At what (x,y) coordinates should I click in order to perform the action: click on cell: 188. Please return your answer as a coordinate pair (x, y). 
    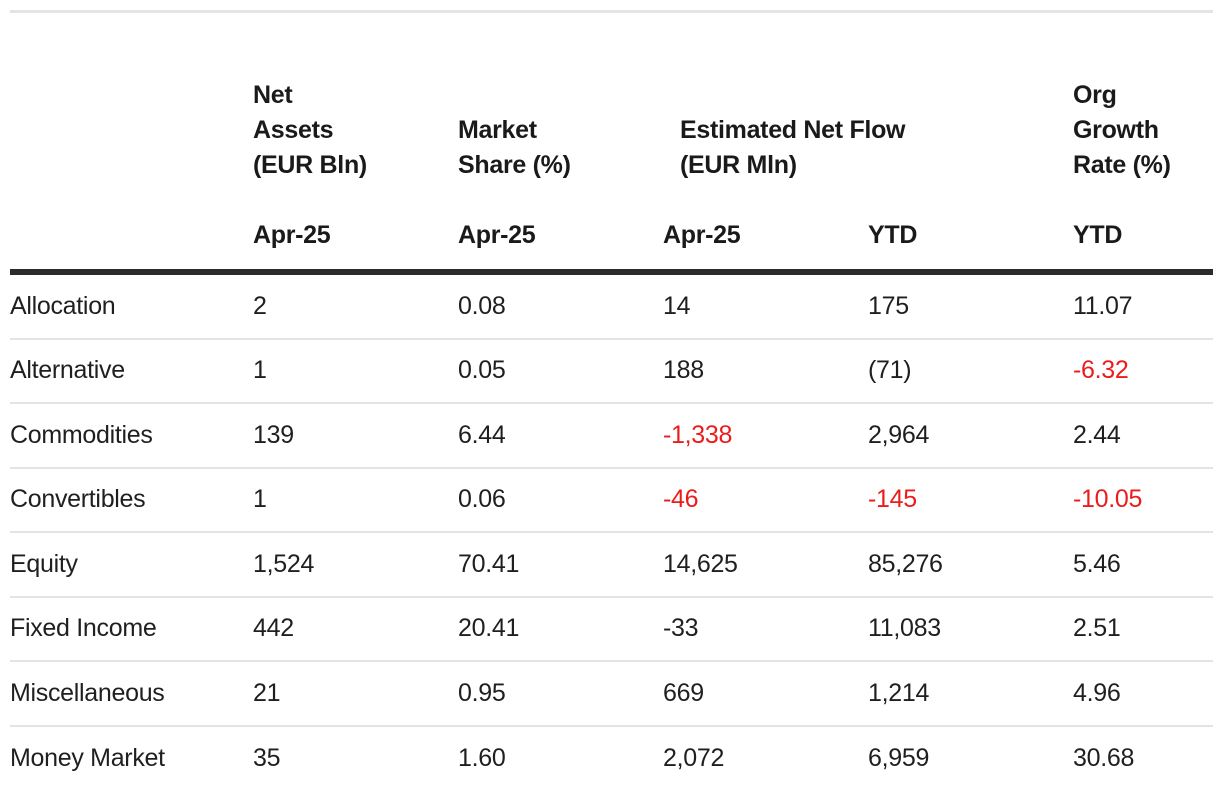
    Looking at the image, I should click on (683, 370).